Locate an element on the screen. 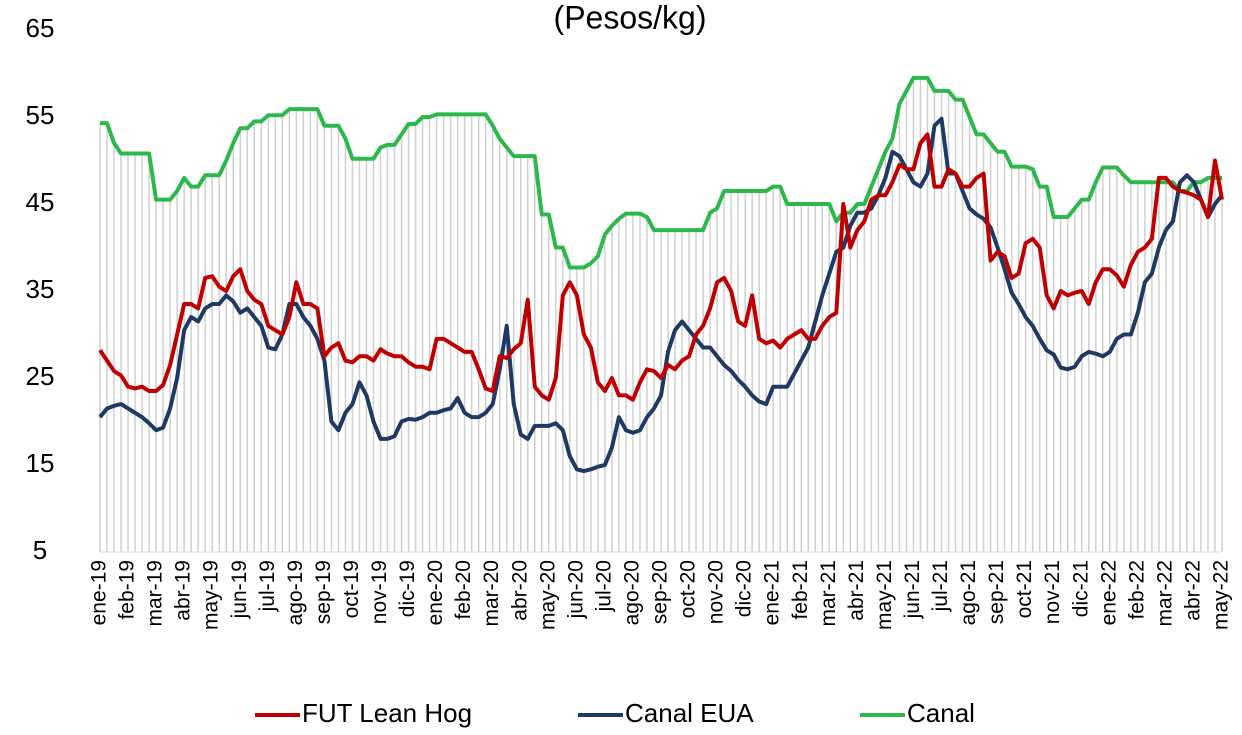 This screenshot has width=1242, height=735. x-tick-label: may-19 is located at coordinates (211, 595).